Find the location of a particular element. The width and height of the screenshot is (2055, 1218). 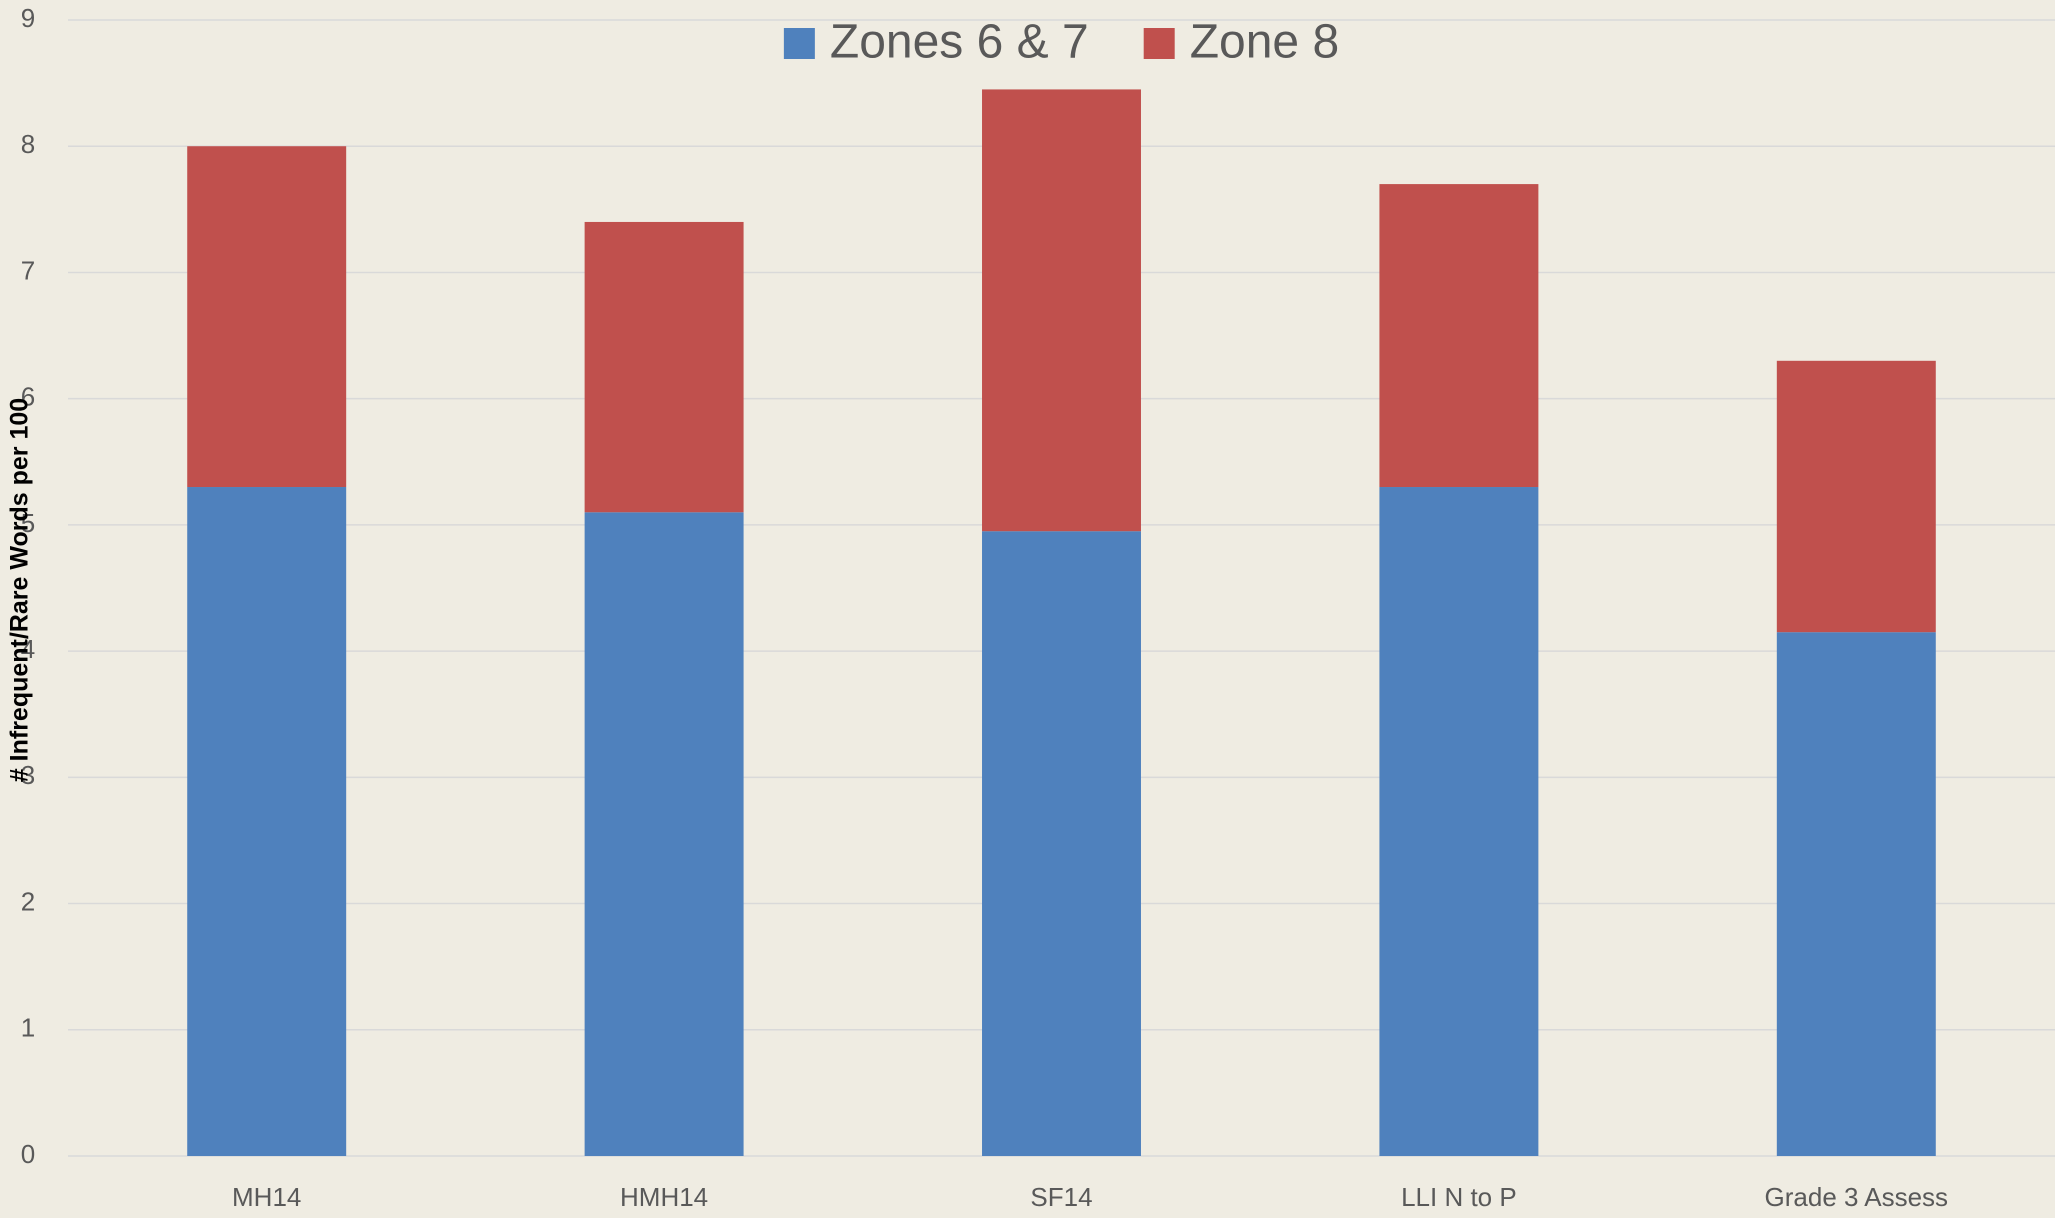

y-tick-label: 0 is located at coordinates (28, 1154).